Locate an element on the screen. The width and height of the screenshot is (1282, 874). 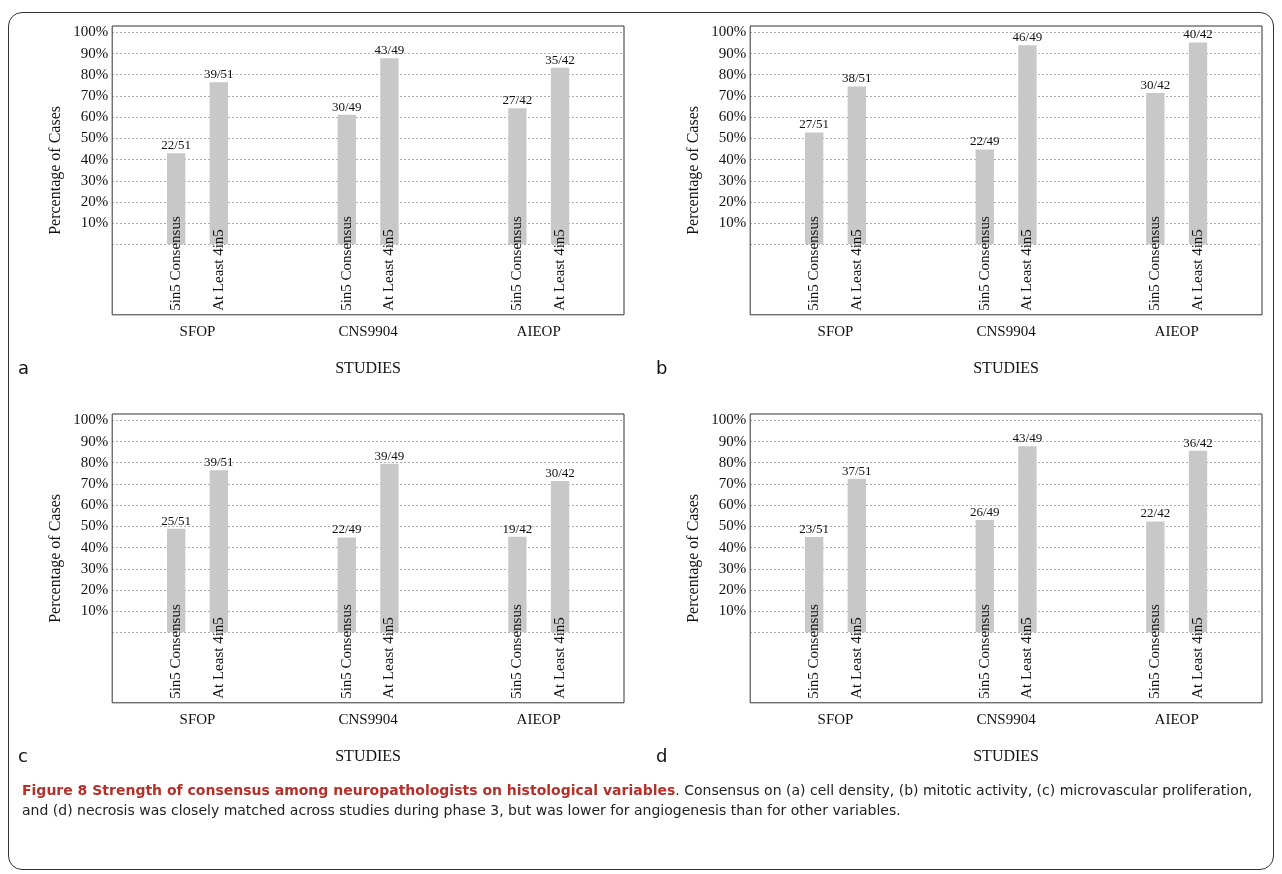
data-label: 35/42 is located at coordinates (560, 59).